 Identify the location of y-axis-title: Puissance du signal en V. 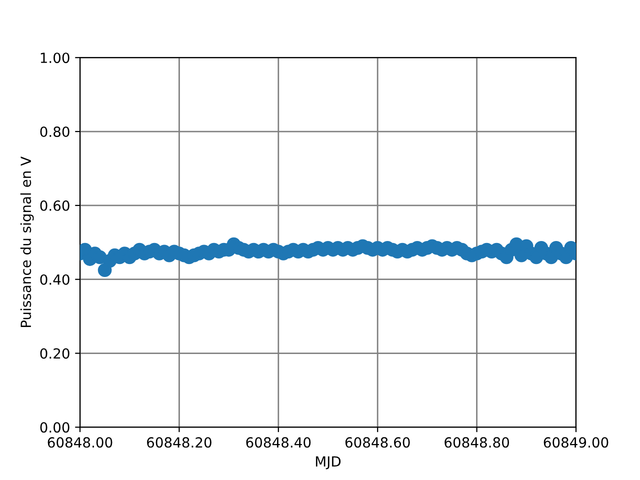
(27, 242).